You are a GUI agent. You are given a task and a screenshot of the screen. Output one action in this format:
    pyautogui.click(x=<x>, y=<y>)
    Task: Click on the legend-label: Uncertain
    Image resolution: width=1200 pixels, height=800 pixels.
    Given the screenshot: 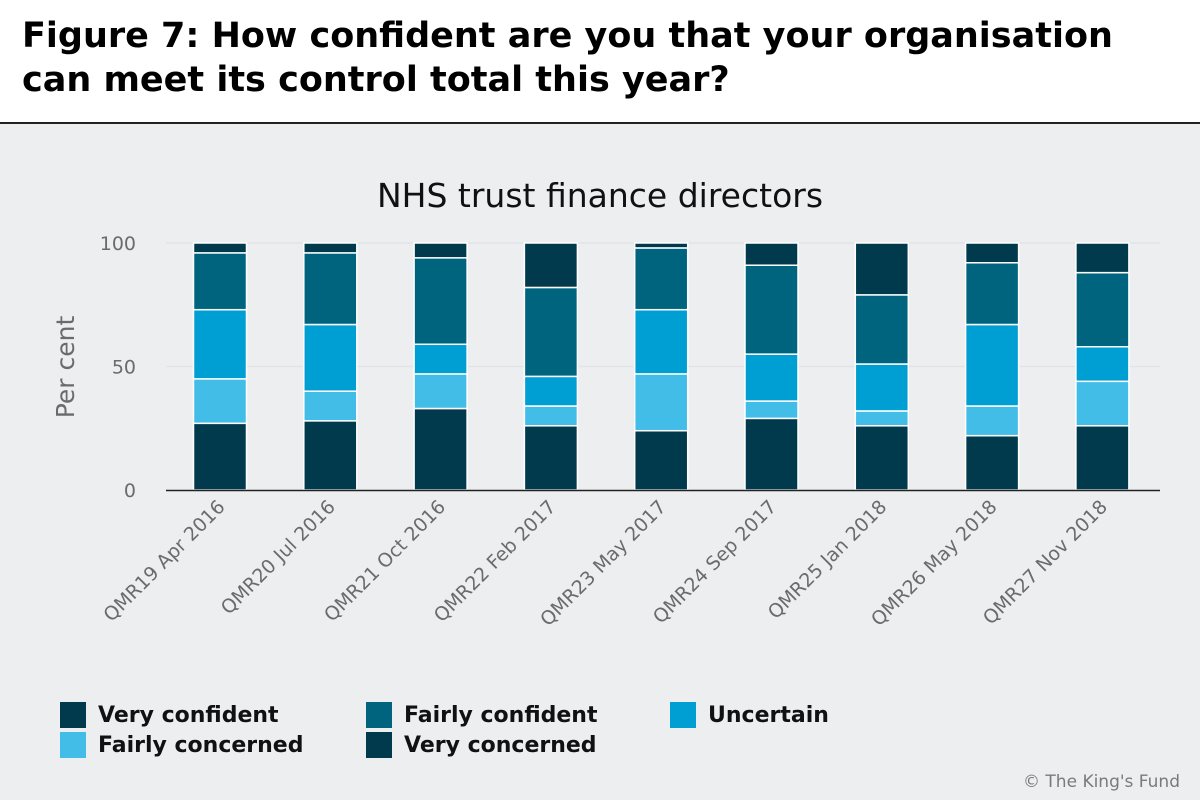 What is the action you would take?
    pyautogui.click(x=768, y=715)
    